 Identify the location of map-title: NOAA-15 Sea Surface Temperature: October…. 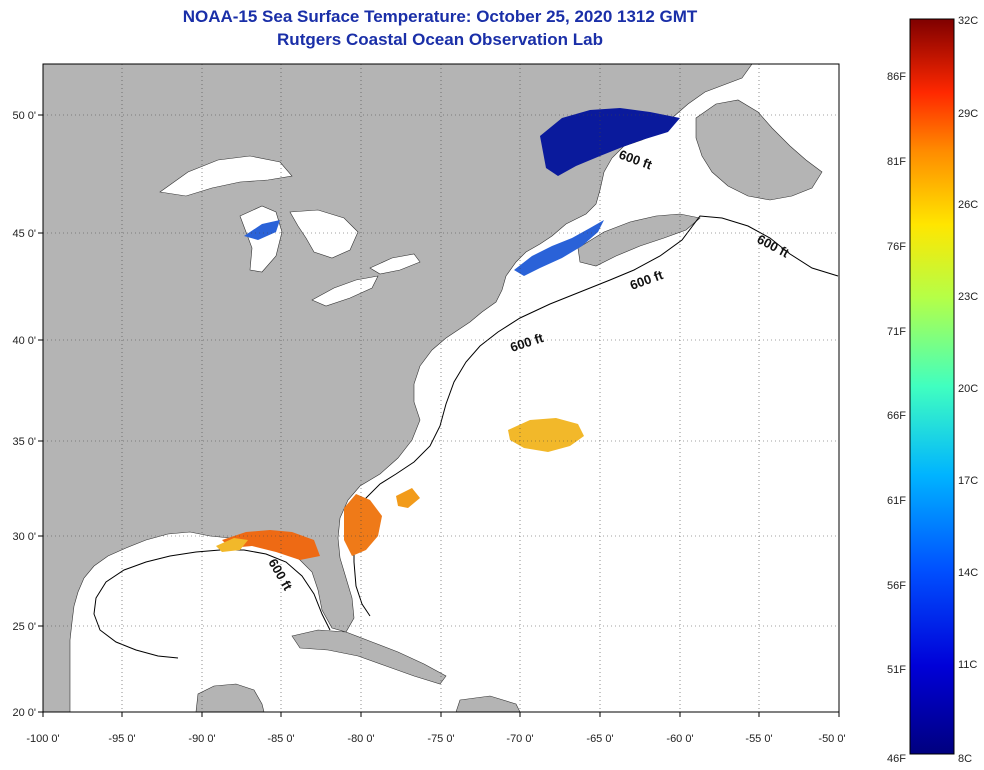
(440, 16).